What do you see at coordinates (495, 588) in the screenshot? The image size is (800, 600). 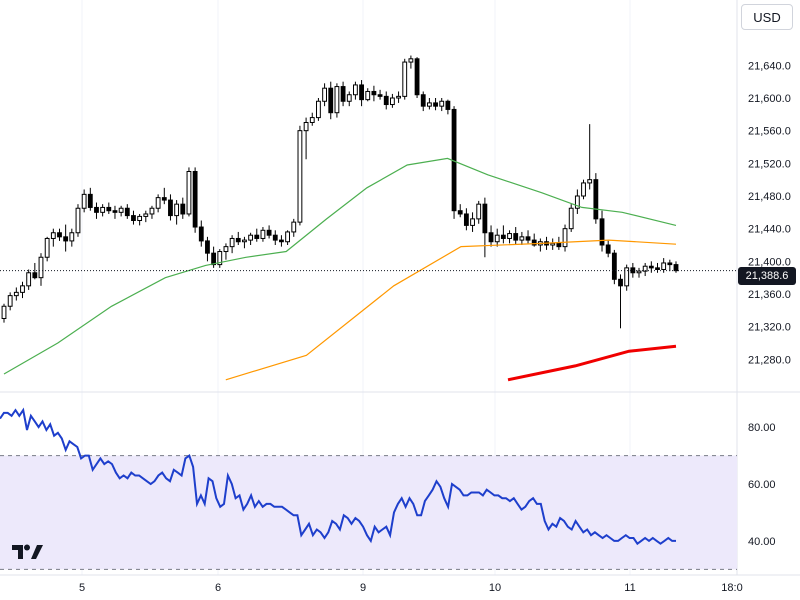 I see `time-tick-label: 10` at bounding box center [495, 588].